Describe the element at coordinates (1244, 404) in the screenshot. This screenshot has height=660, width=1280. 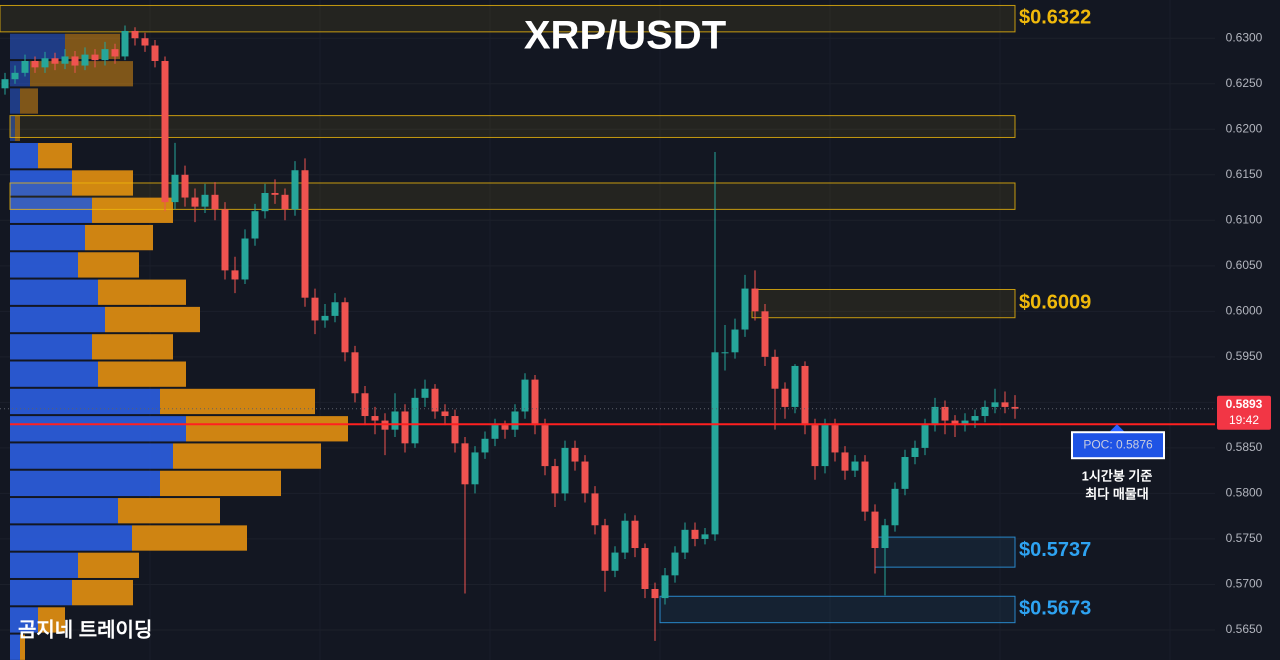
I see `last-price-label: 0.5893` at that location.